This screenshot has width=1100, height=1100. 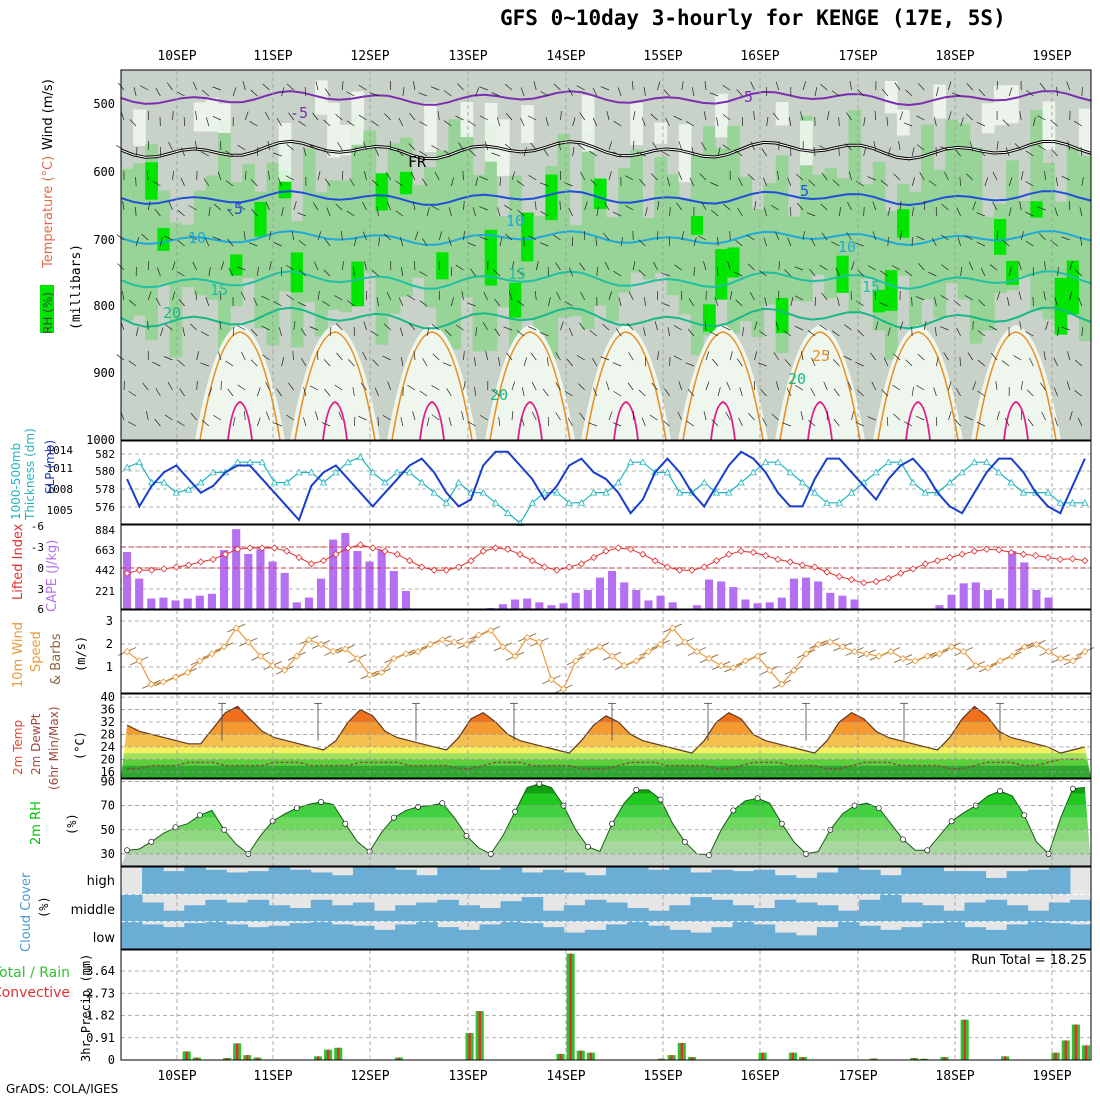 I want to click on rh-band-fill, so click(x=606, y=811).